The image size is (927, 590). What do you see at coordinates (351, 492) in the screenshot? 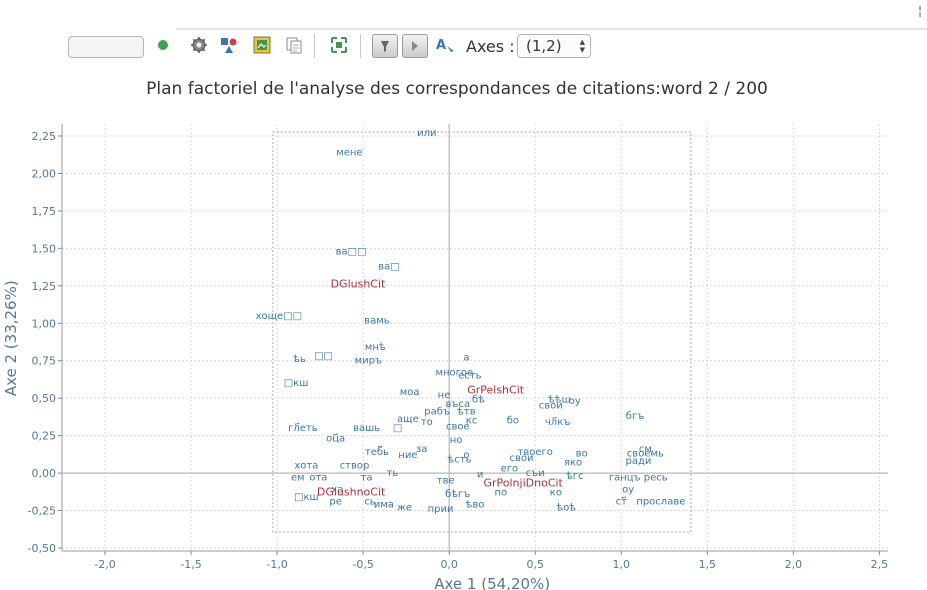
I see `modality-point: DGlushnoCit` at bounding box center [351, 492].